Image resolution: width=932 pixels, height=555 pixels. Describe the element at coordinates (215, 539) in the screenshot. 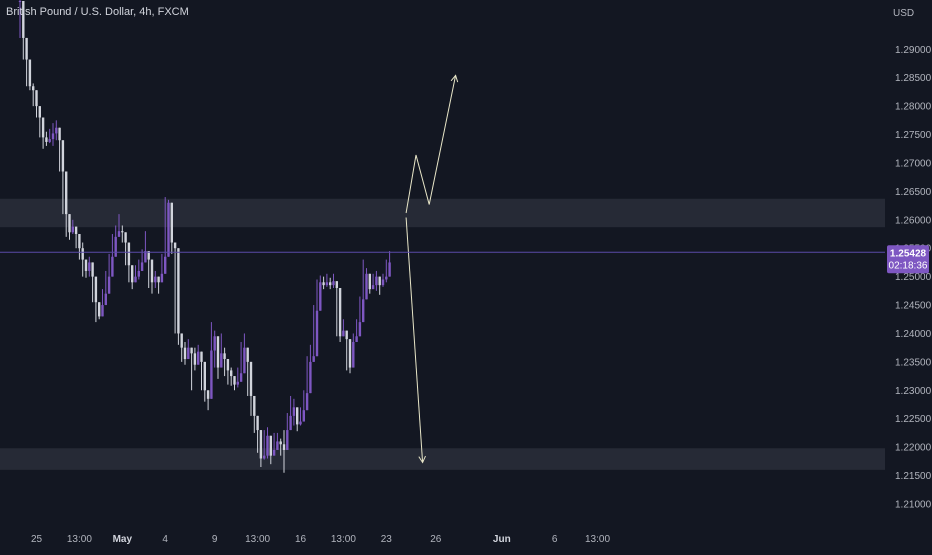

I see `x-tick-label: 9` at that location.